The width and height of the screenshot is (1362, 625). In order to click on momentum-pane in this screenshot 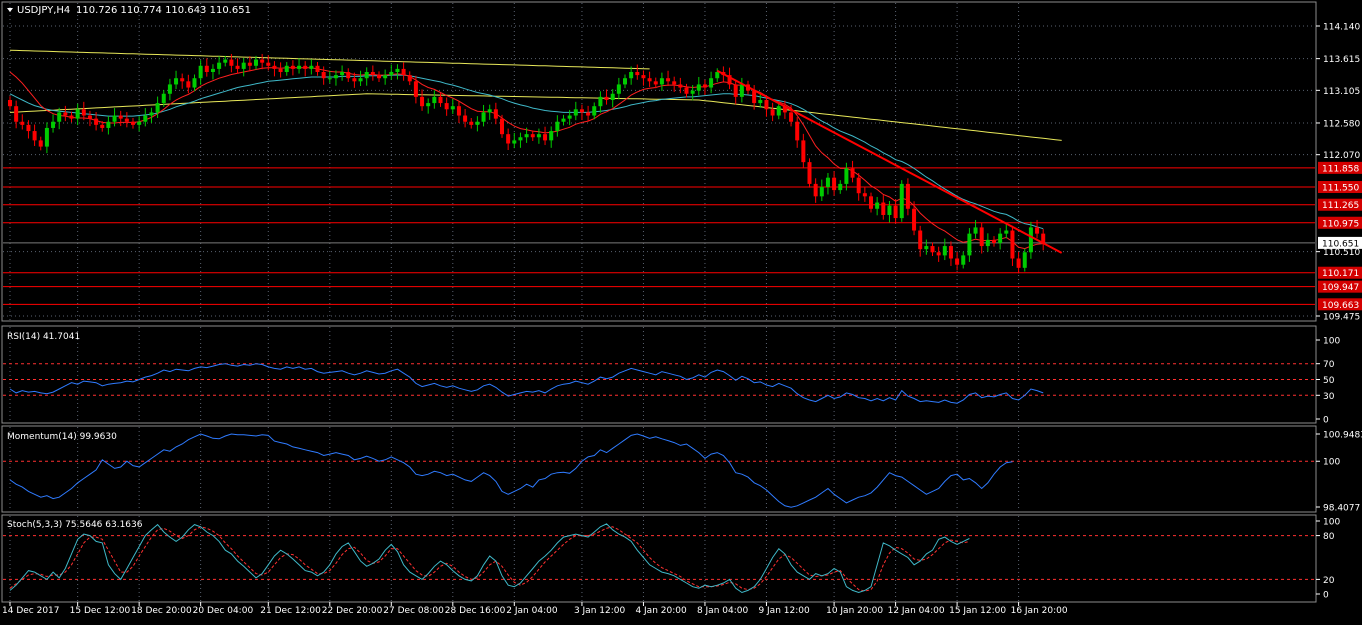, I will do `click(659, 469)`.